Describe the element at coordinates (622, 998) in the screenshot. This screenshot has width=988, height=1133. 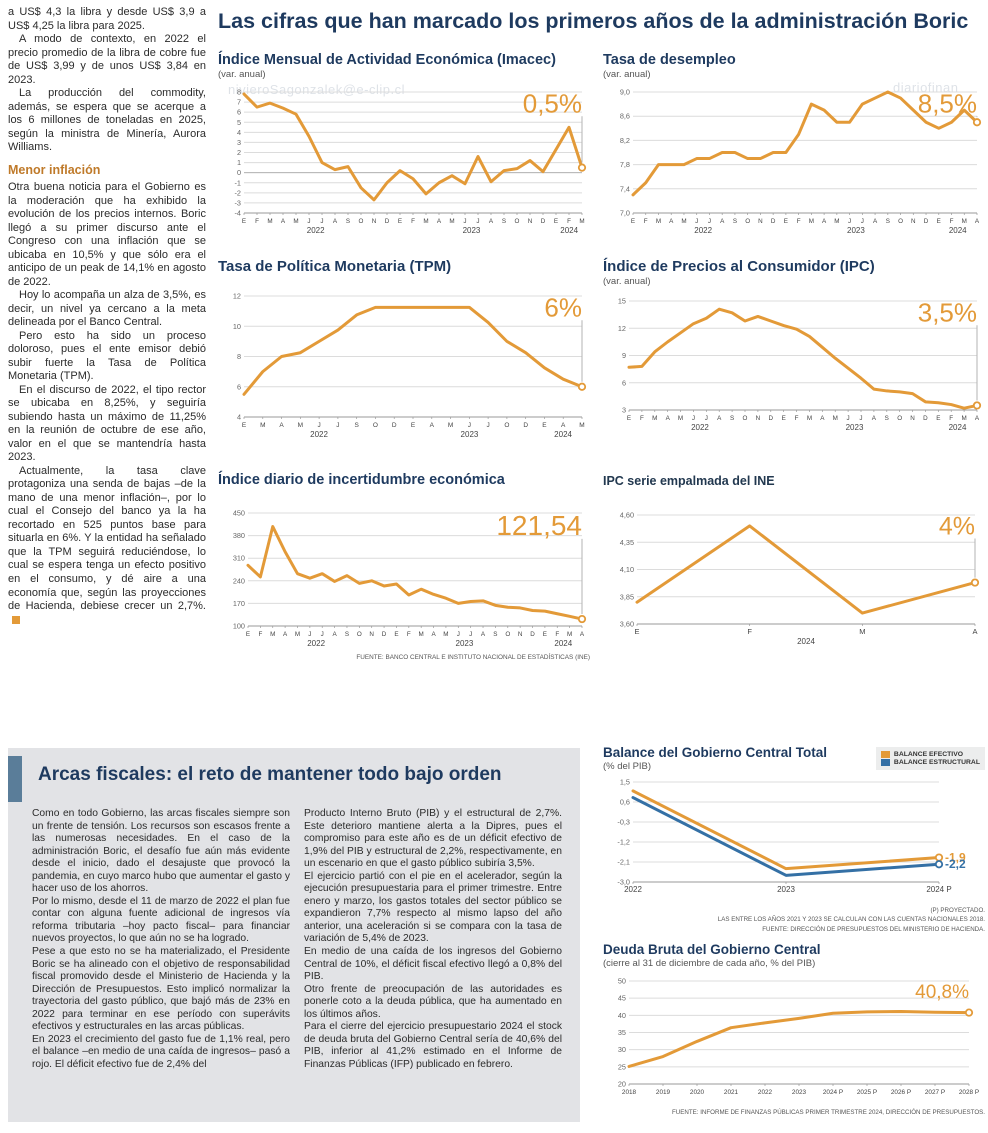
I see `svg-text: 45` at that location.